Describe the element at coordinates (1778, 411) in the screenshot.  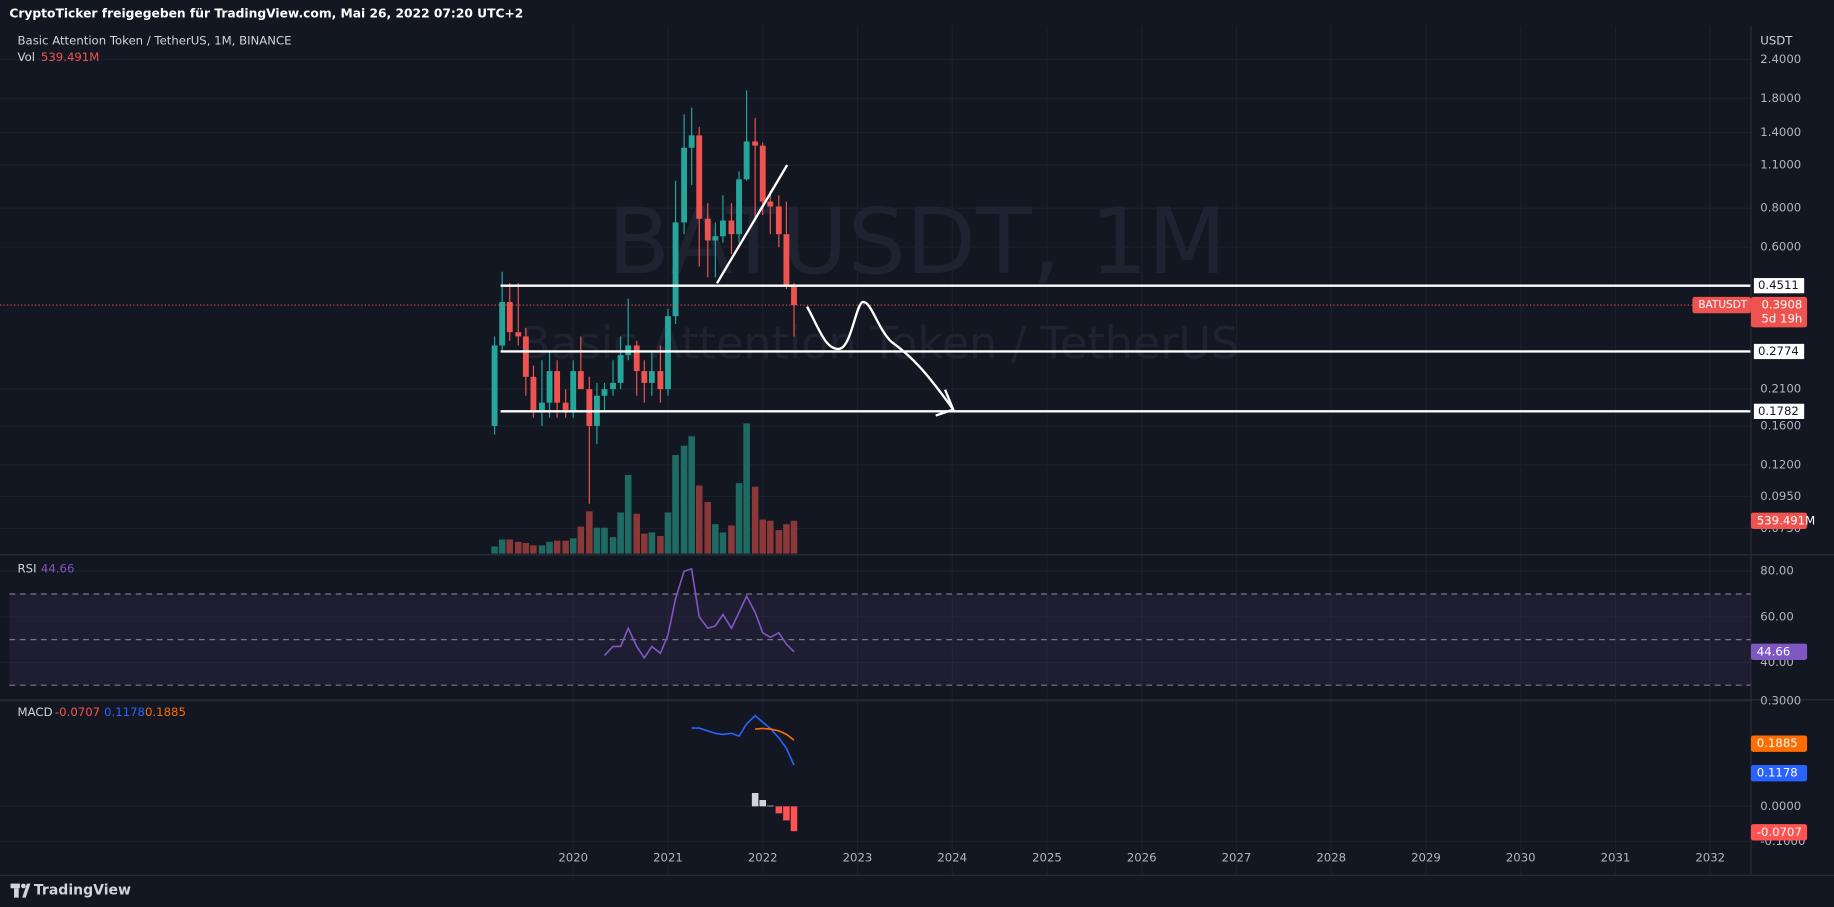
I see `level-tag-label: 0.1782` at that location.